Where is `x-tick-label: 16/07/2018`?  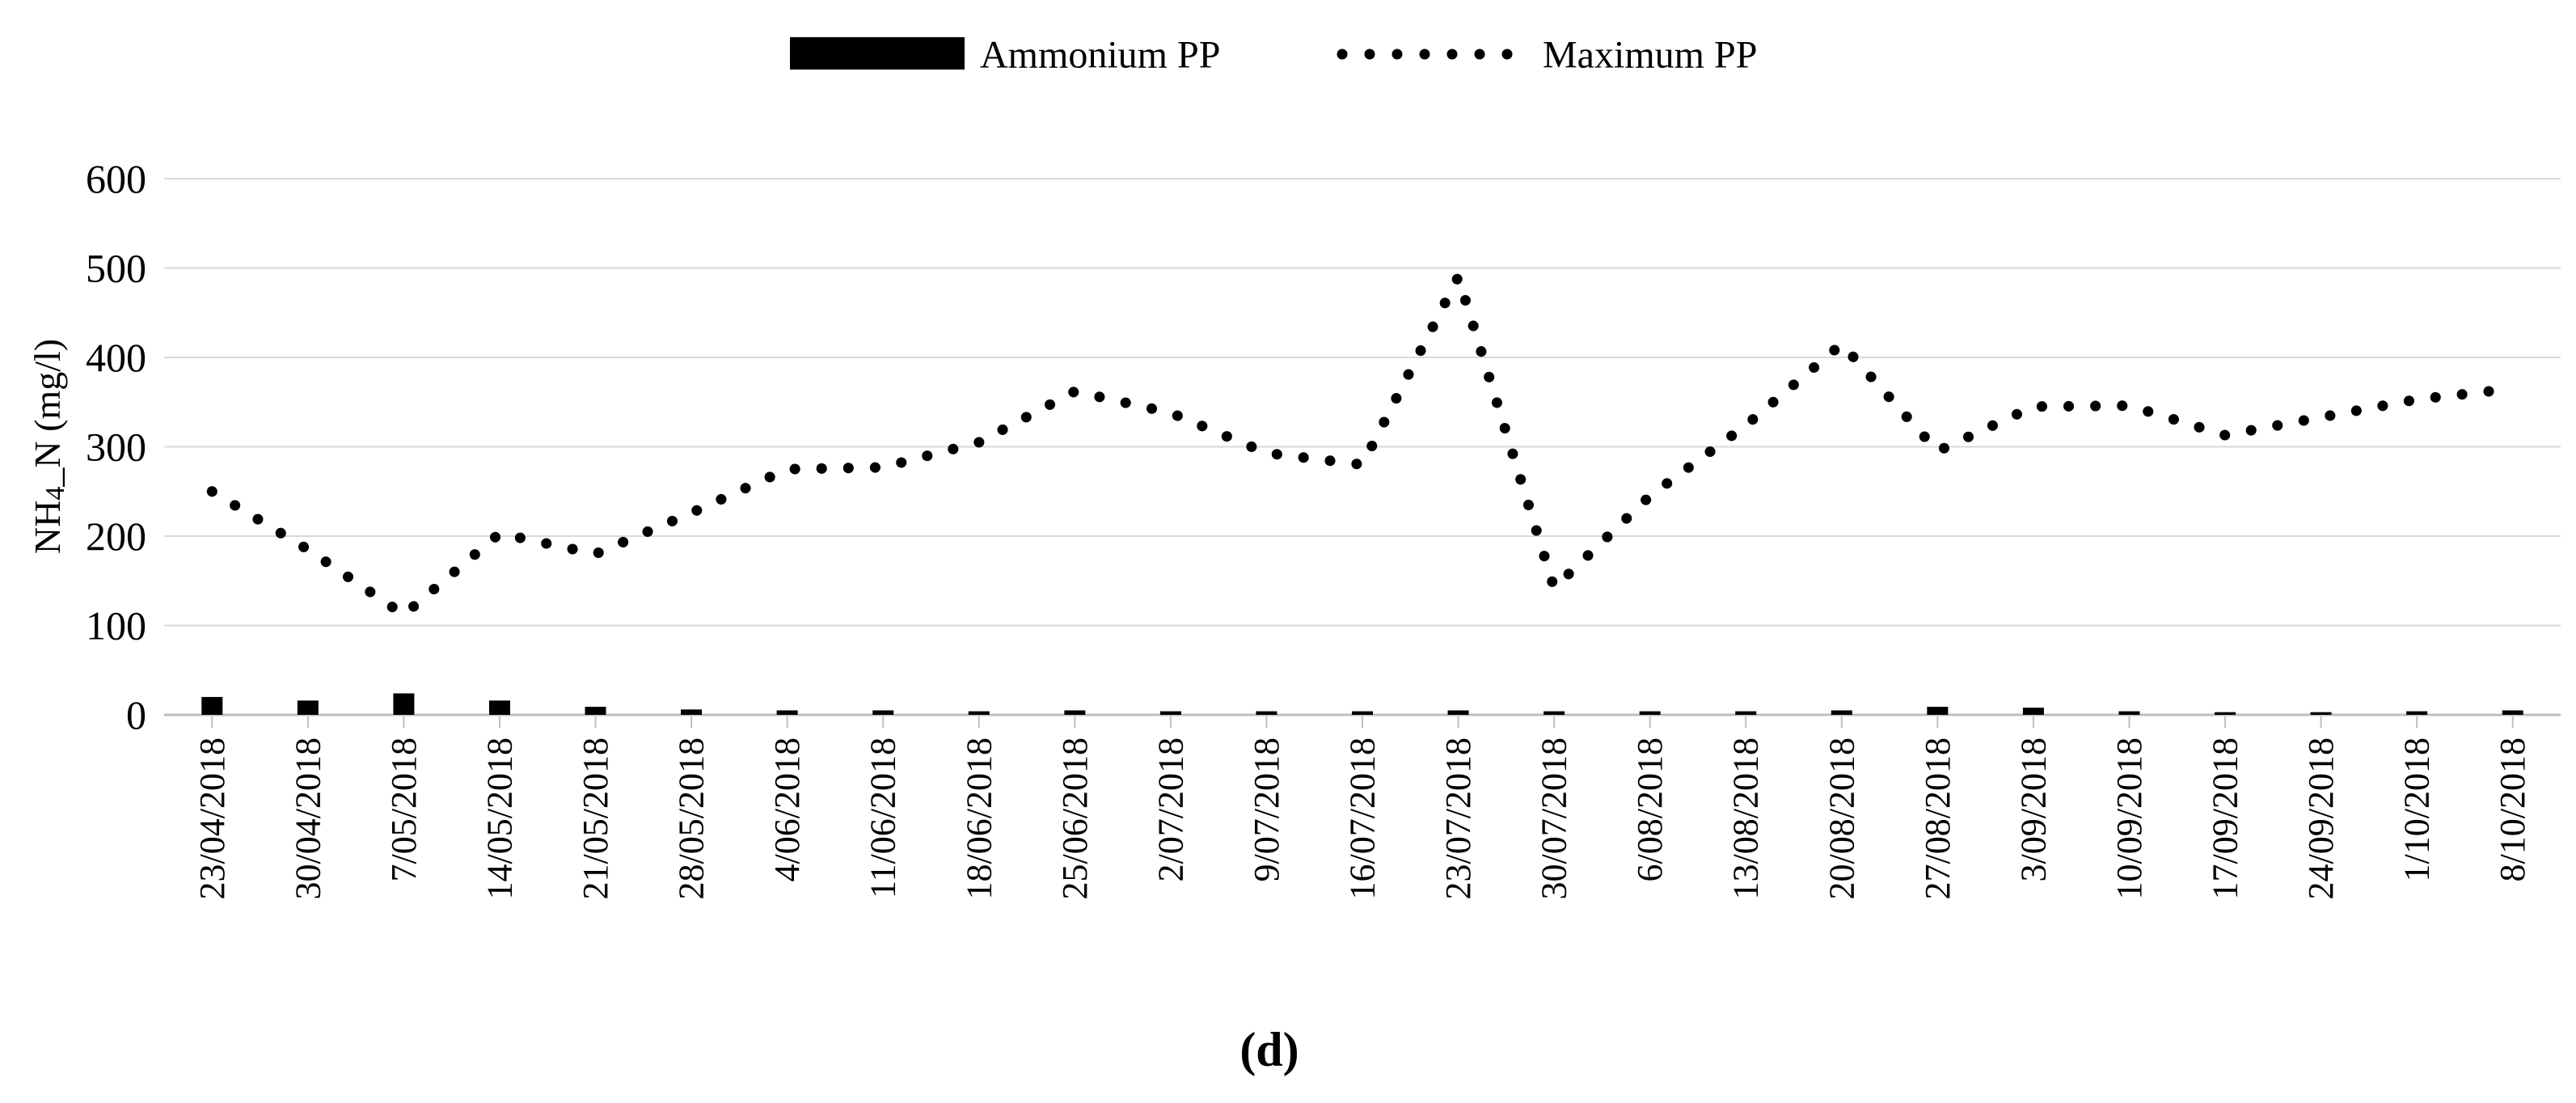 x-tick-label: 16/07/2018 is located at coordinates (1363, 818).